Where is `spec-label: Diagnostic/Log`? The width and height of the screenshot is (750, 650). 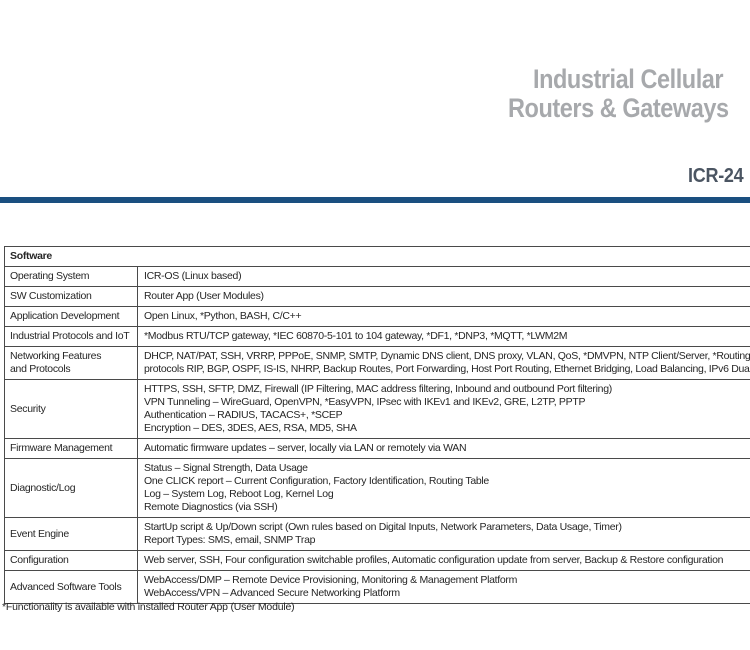
spec-label: Diagnostic/Log is located at coordinates (71, 488).